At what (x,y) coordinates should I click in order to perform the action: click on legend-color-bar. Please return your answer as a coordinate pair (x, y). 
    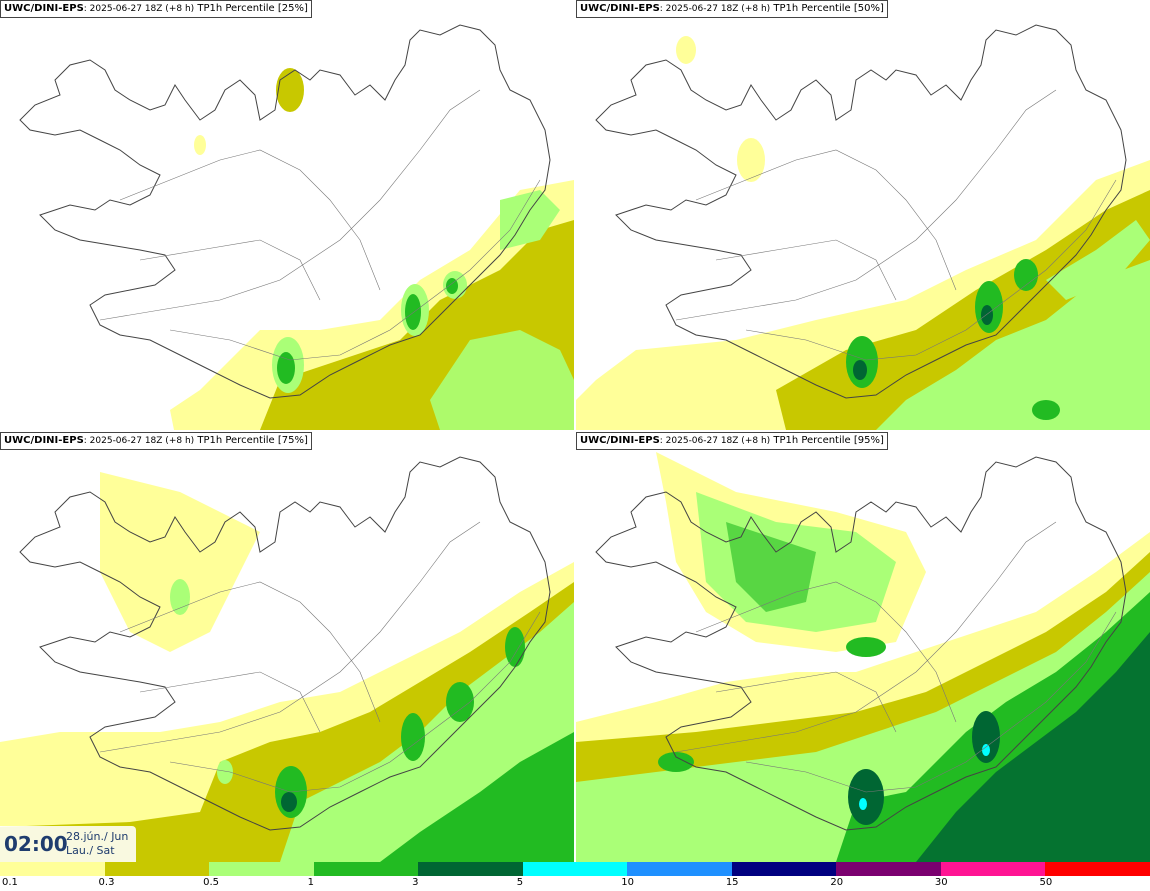
    Looking at the image, I should click on (575, 869).